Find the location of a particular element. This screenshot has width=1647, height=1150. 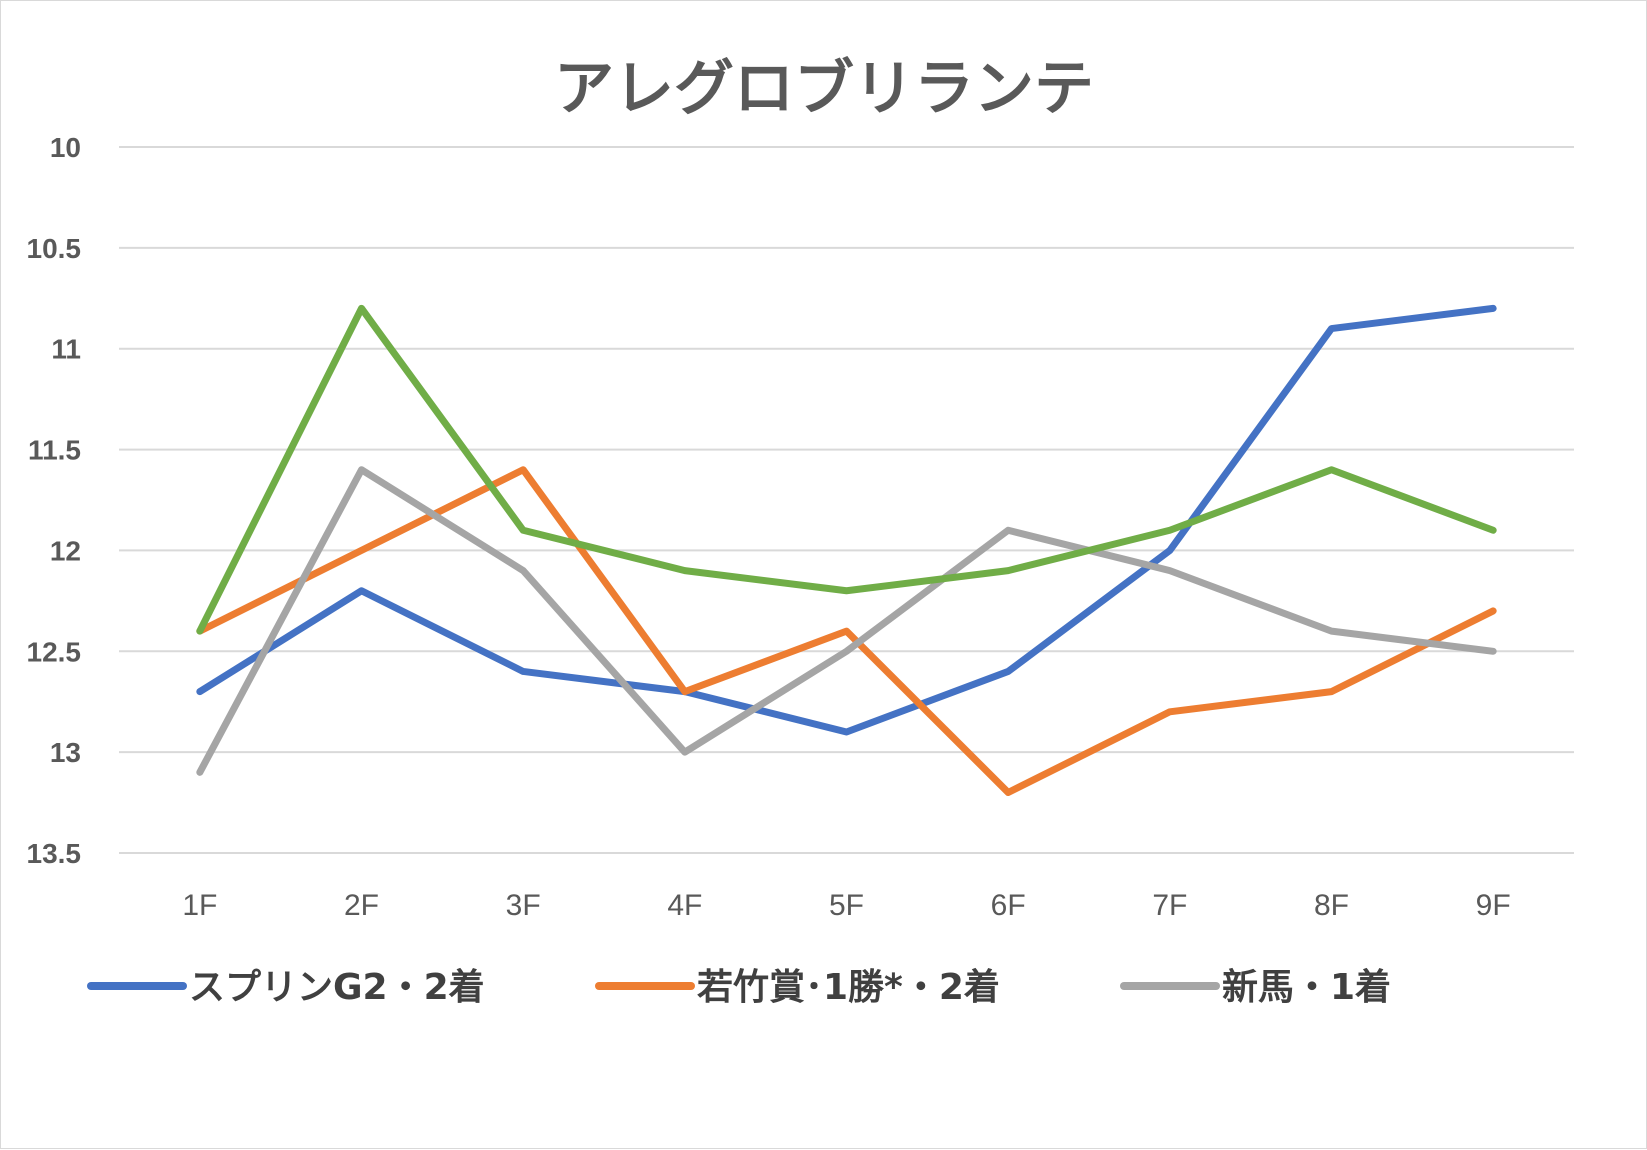

legend-label: スプリンG2・2着 is located at coordinates (337, 987).